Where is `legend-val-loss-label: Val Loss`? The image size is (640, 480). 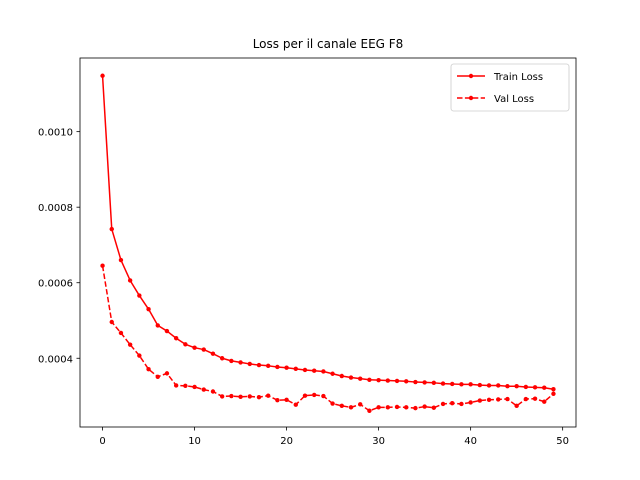 legend-val-loss-label: Val Loss is located at coordinates (514, 99).